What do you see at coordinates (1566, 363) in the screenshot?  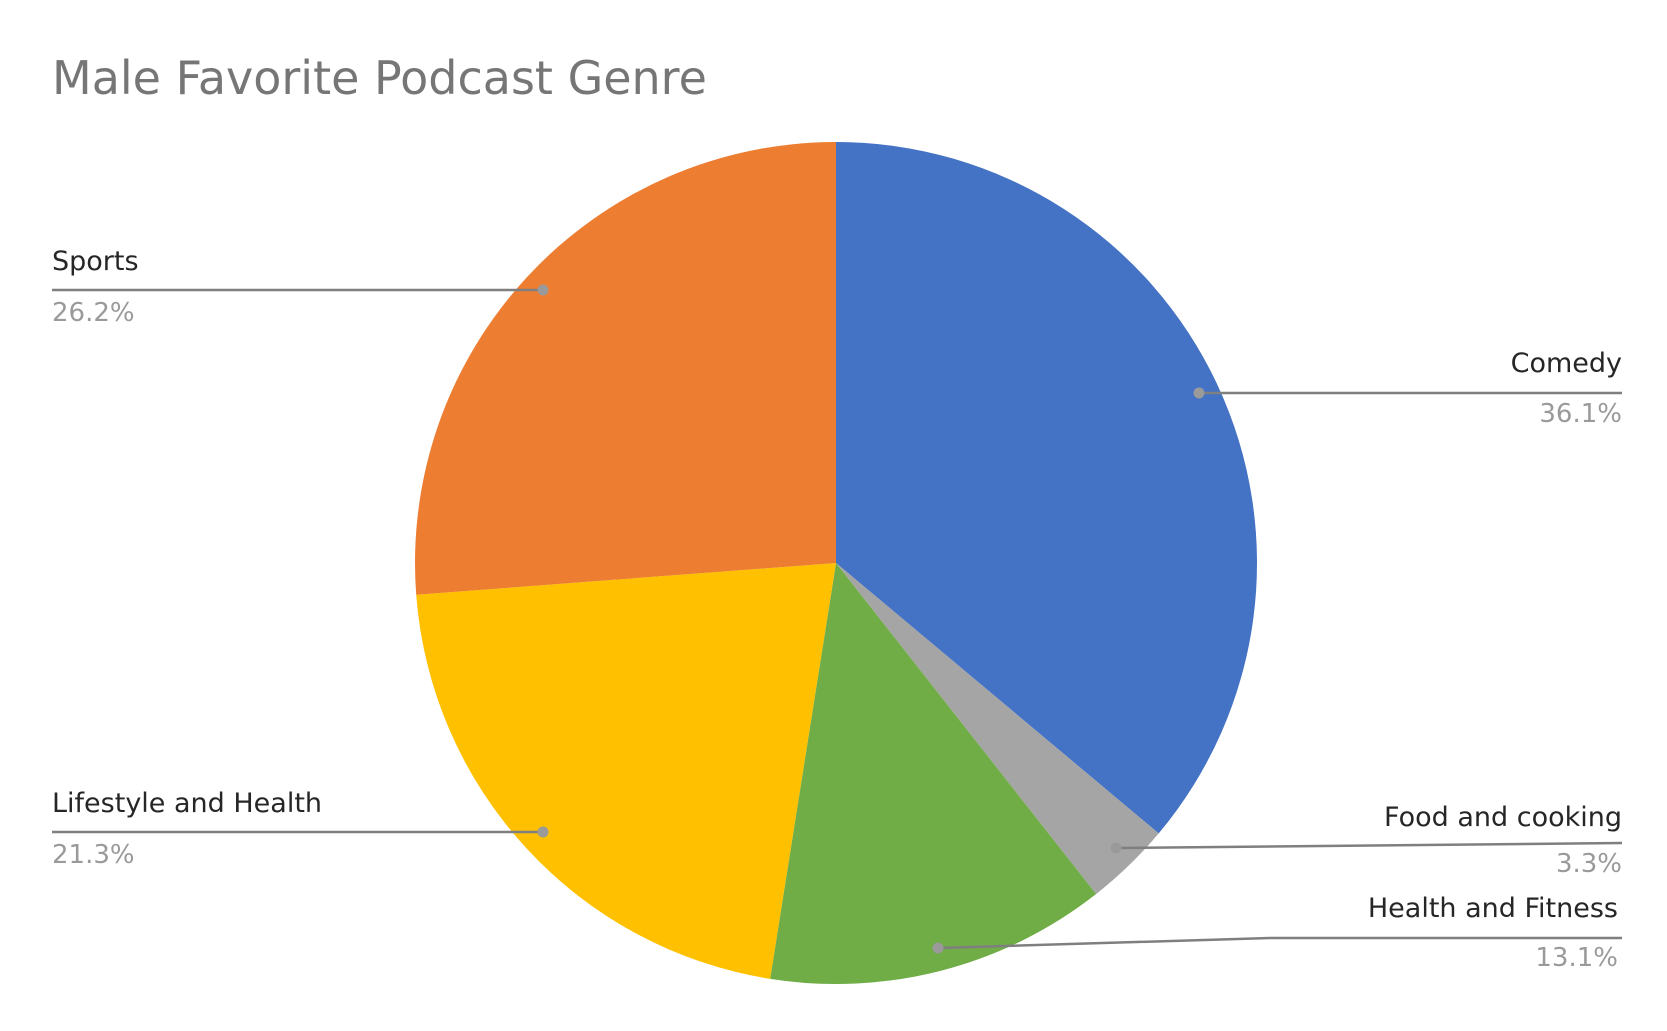 I see `slice-label-comedy: Comedy` at bounding box center [1566, 363].